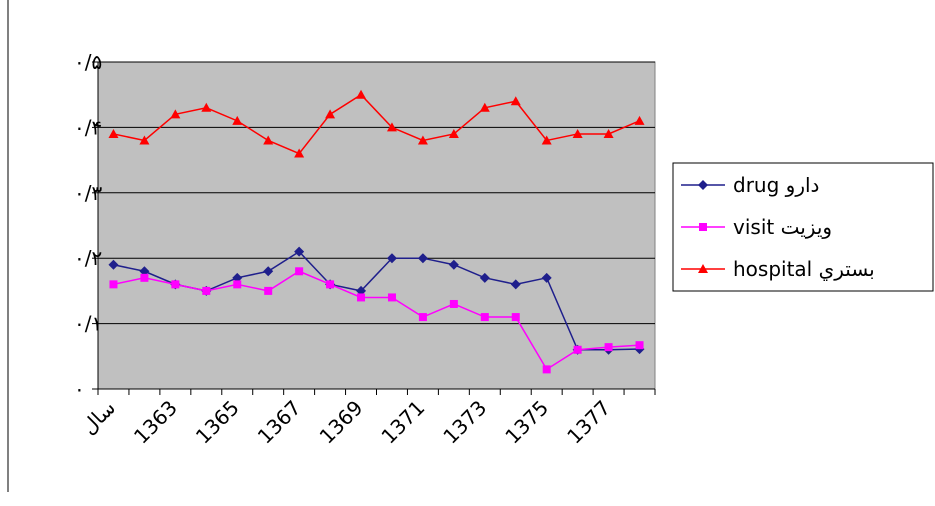 Image resolution: width=935 pixels, height=506 pixels. Describe the element at coordinates (98, 417) in the screenshot. I see `x-tick-label: سال` at that location.